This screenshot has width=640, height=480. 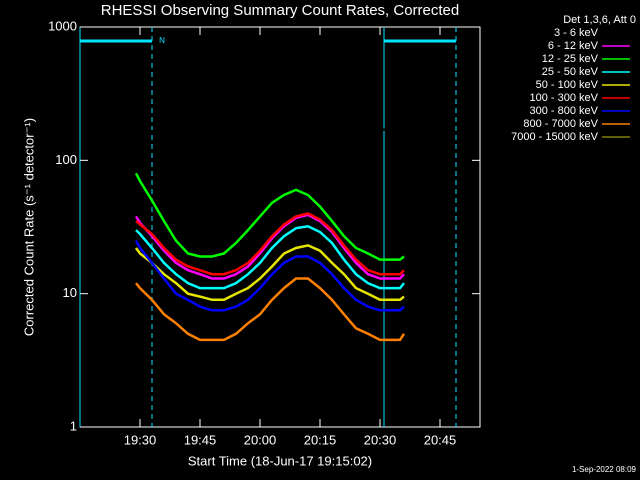 What do you see at coordinates (162, 40) in the screenshot?
I see `night-label: N` at bounding box center [162, 40].